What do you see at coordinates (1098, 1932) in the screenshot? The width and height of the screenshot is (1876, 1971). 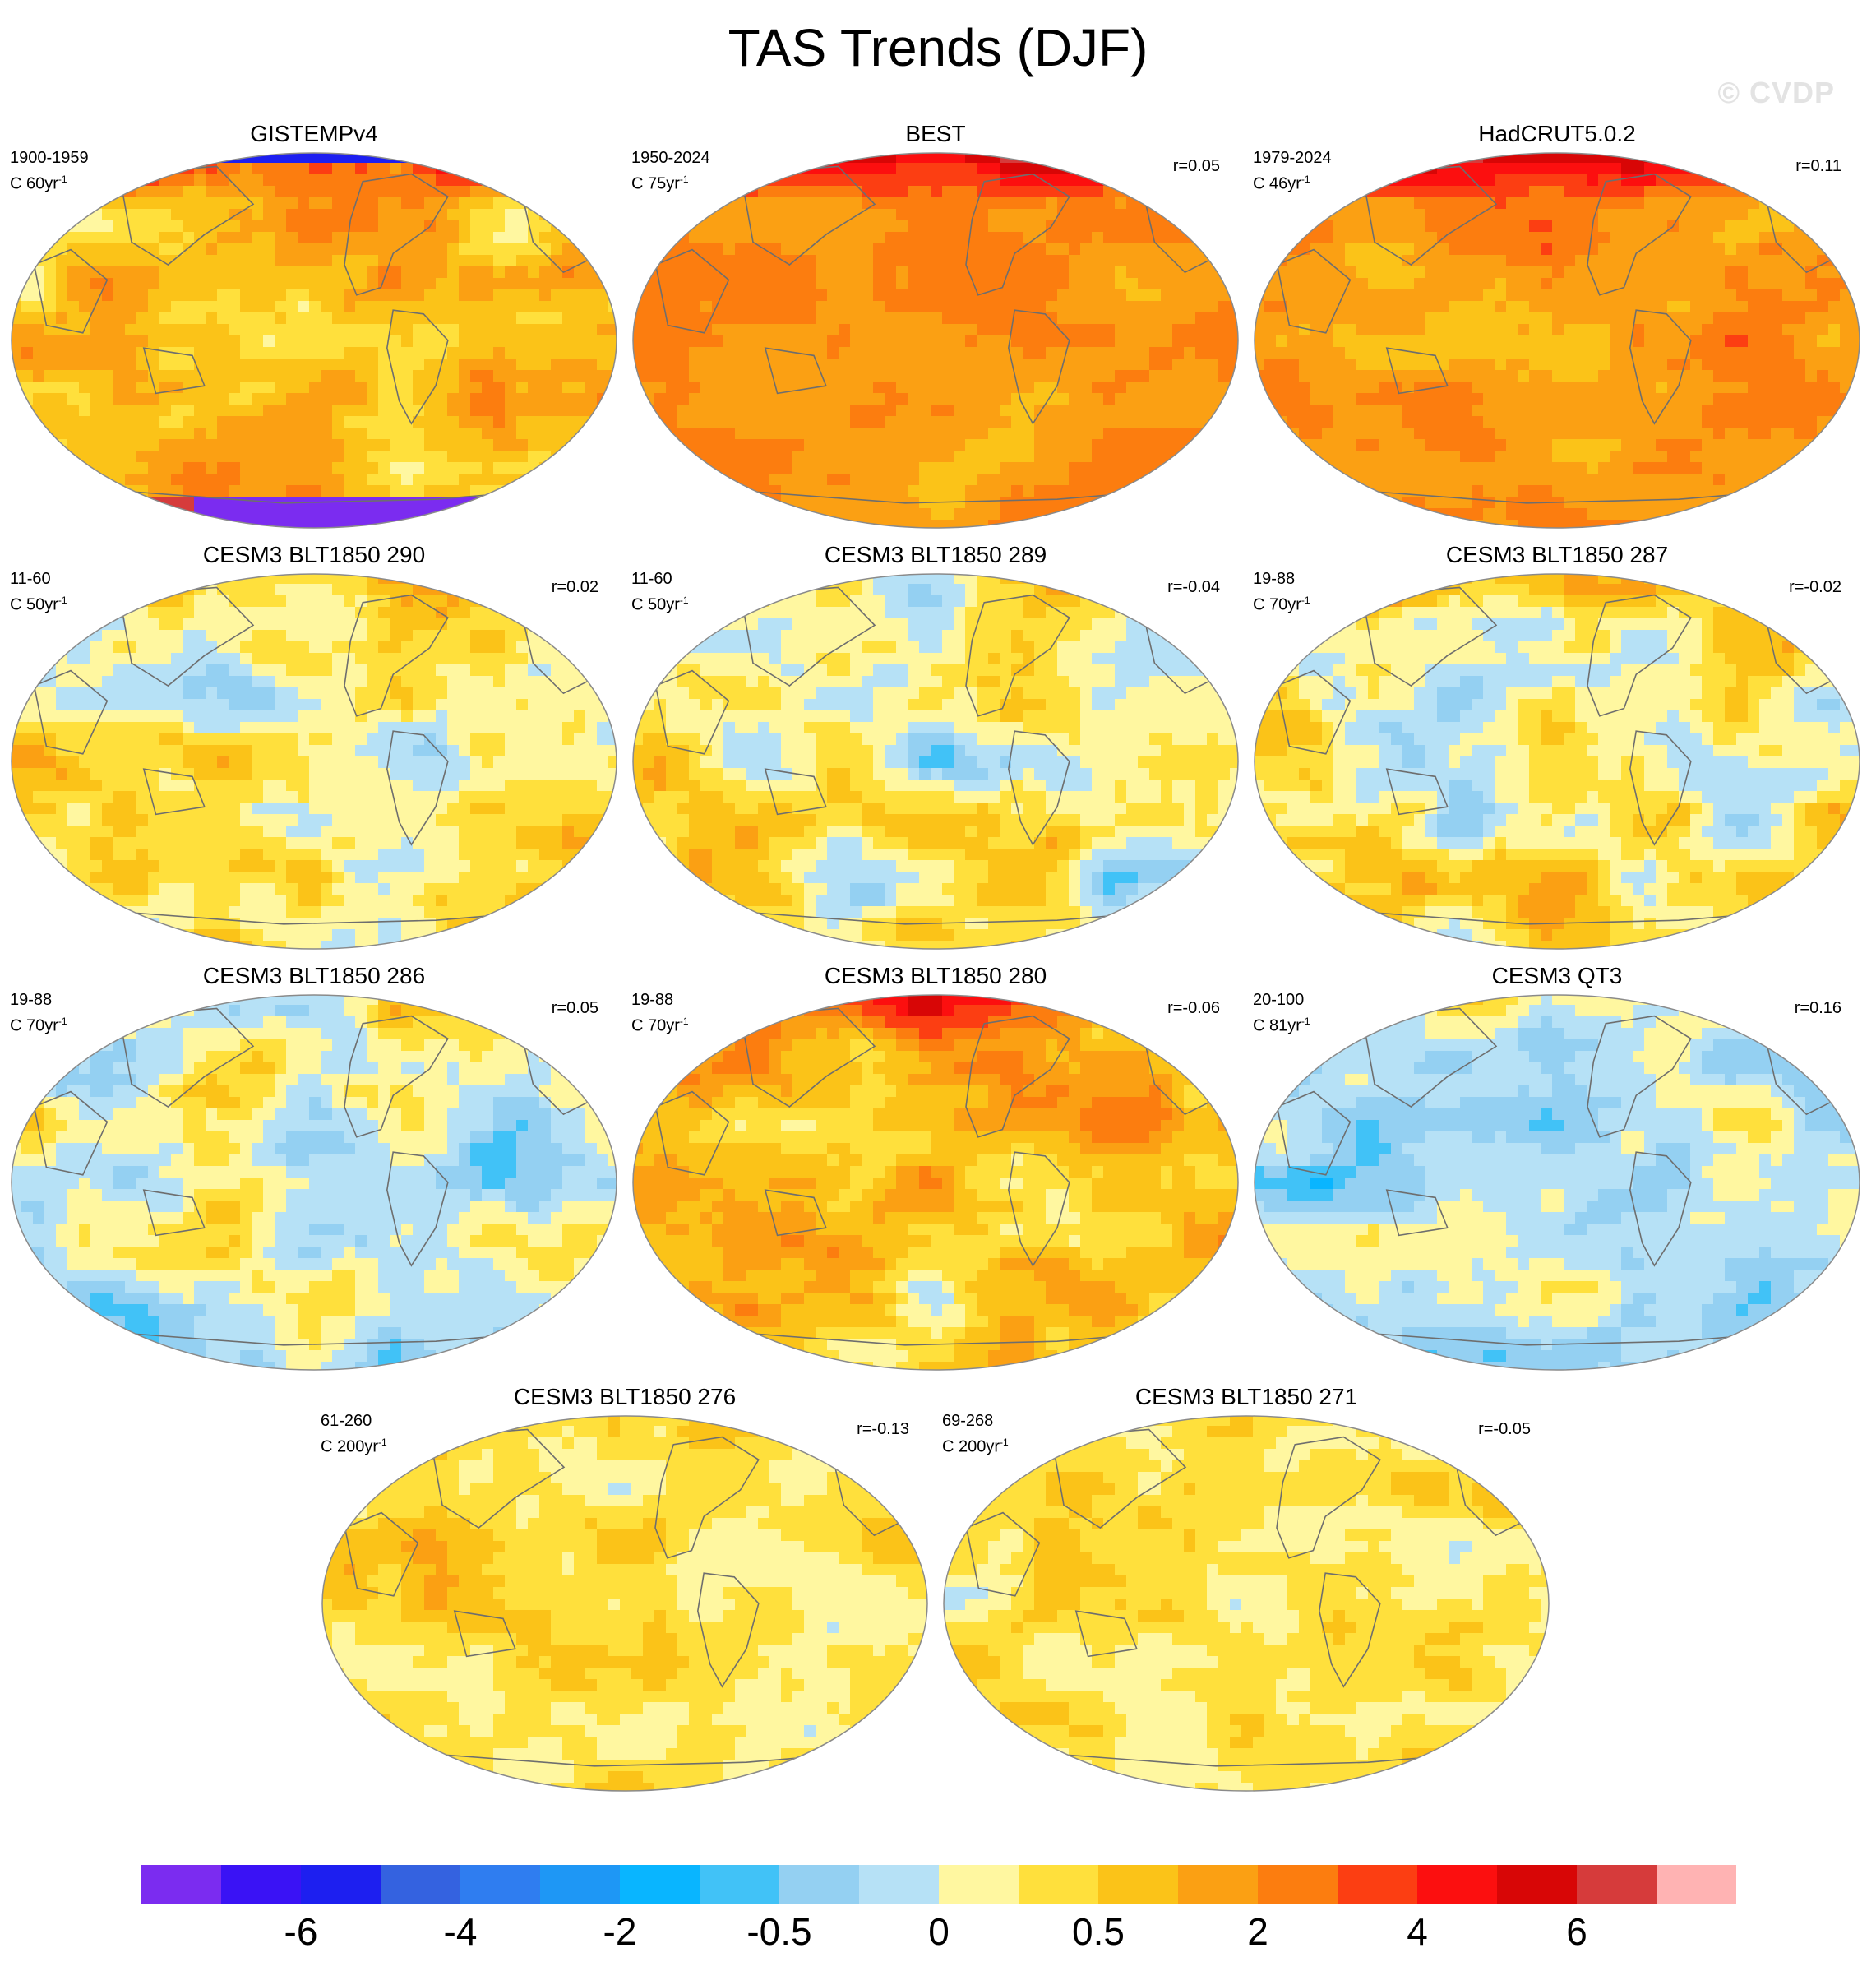 I see `colorbar-tick-label: 0.5` at bounding box center [1098, 1932].